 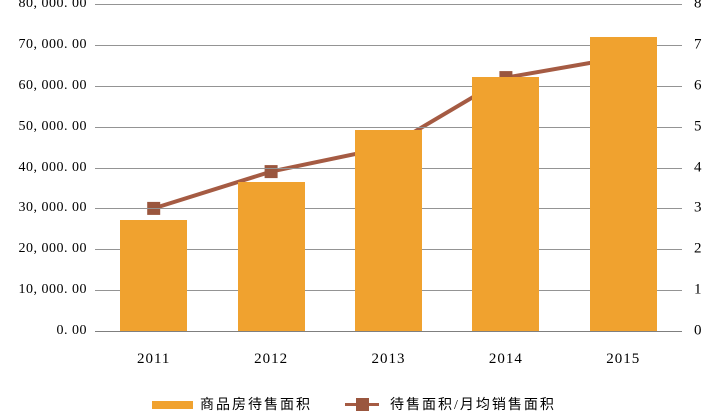 I want to click on bar-2011, so click(x=154, y=275).